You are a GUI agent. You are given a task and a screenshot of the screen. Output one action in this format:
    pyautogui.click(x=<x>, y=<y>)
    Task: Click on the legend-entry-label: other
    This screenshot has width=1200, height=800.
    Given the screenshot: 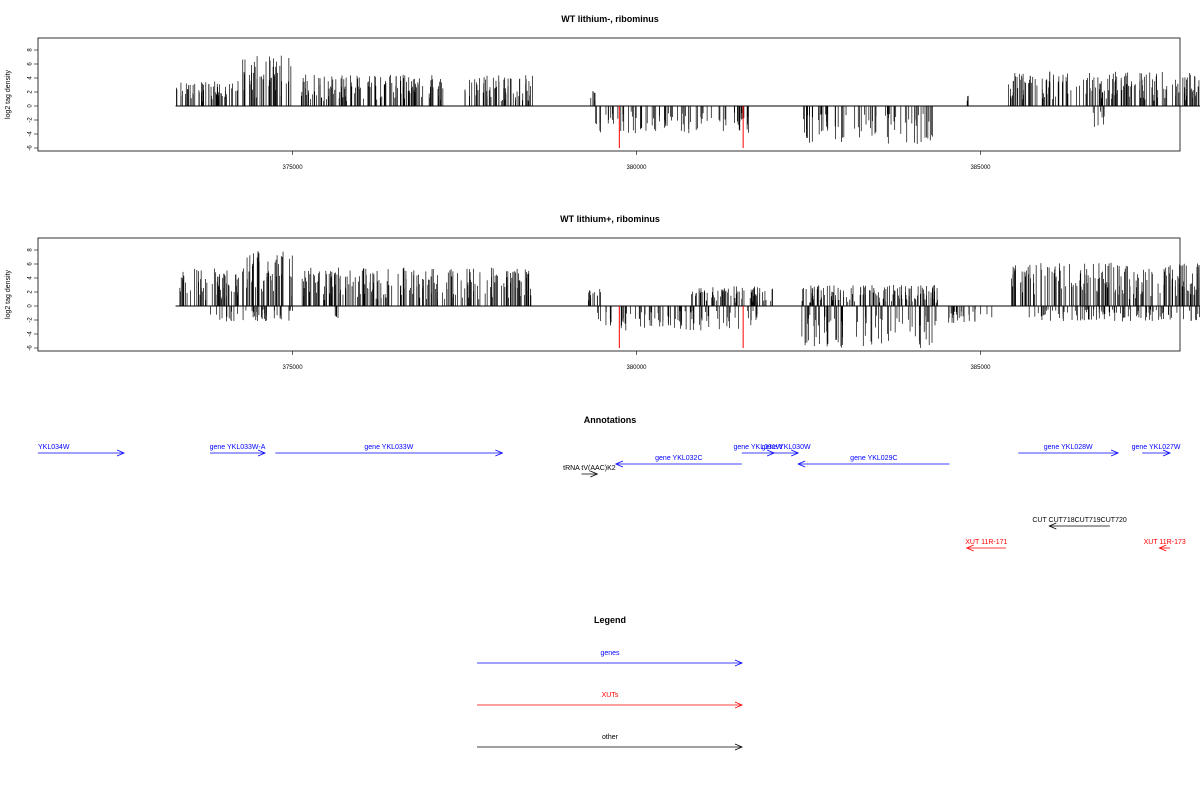 What is the action you would take?
    pyautogui.click(x=610, y=737)
    